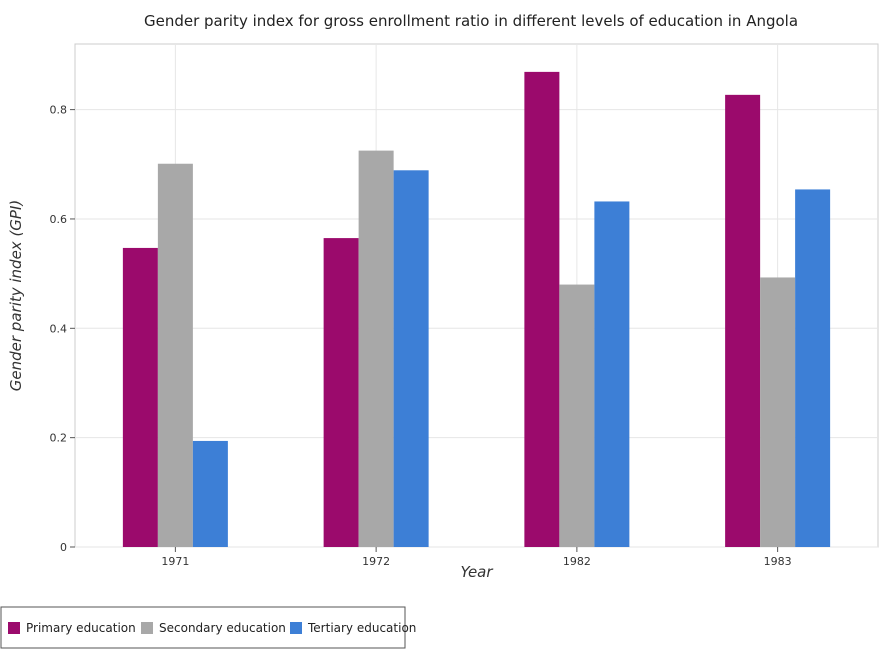  What do you see at coordinates (63, 547) in the screenshot?
I see `y-tick-label: 0` at bounding box center [63, 547].